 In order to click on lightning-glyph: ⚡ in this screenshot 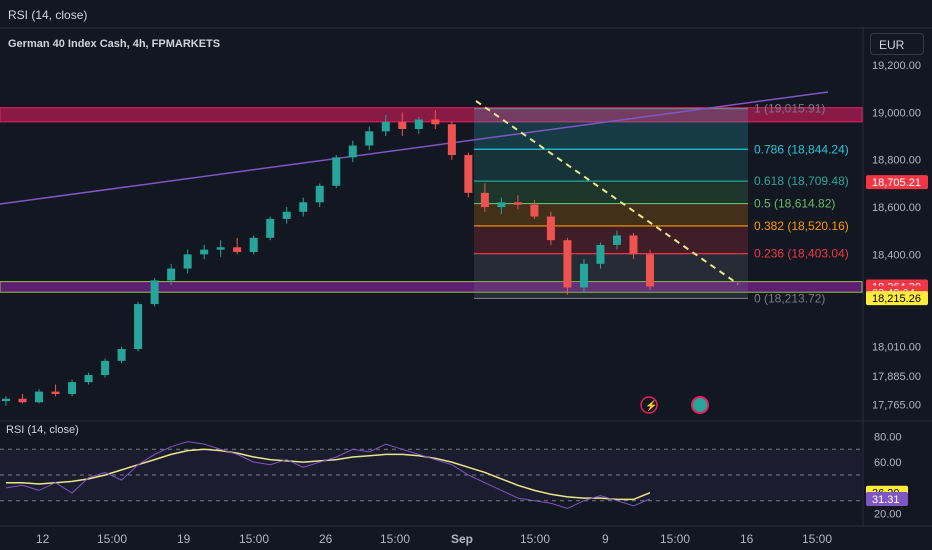, I will do `click(651, 405)`.